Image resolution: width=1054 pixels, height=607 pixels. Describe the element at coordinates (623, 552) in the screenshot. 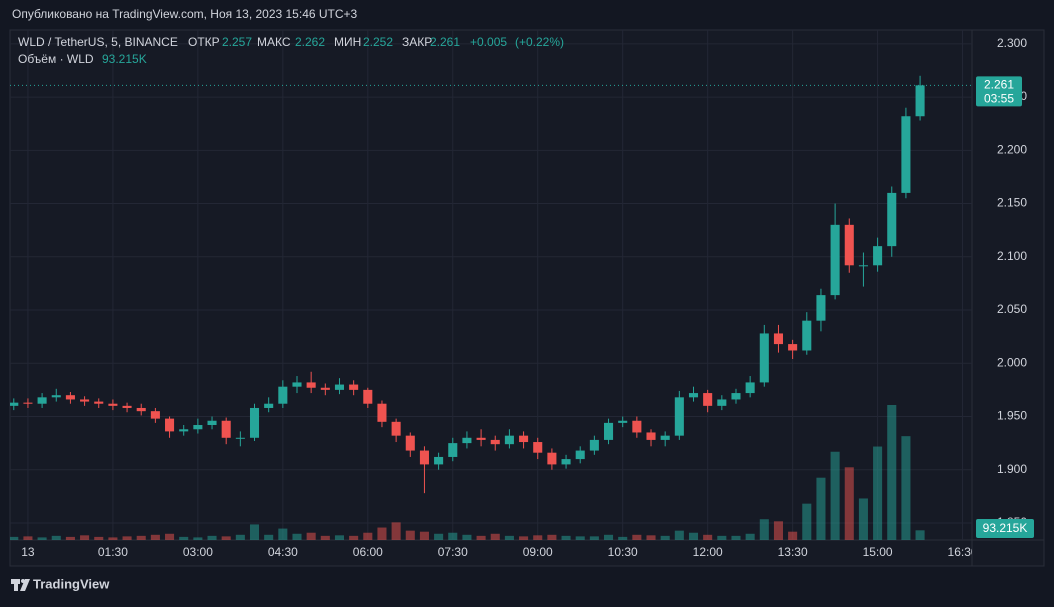

I see `x-tick-label: 10:30` at that location.